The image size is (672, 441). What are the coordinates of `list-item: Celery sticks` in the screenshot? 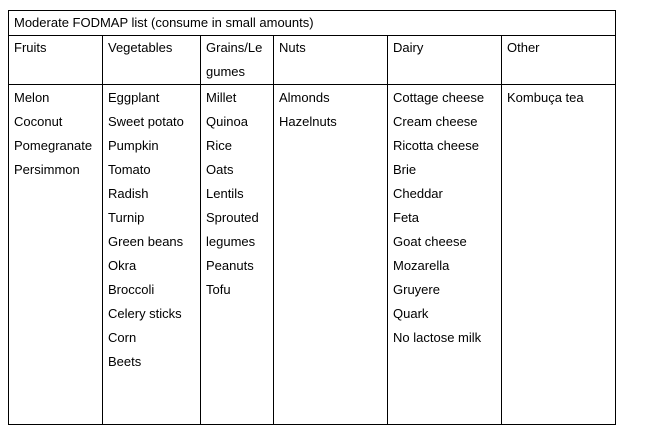 It's located at (145, 313).